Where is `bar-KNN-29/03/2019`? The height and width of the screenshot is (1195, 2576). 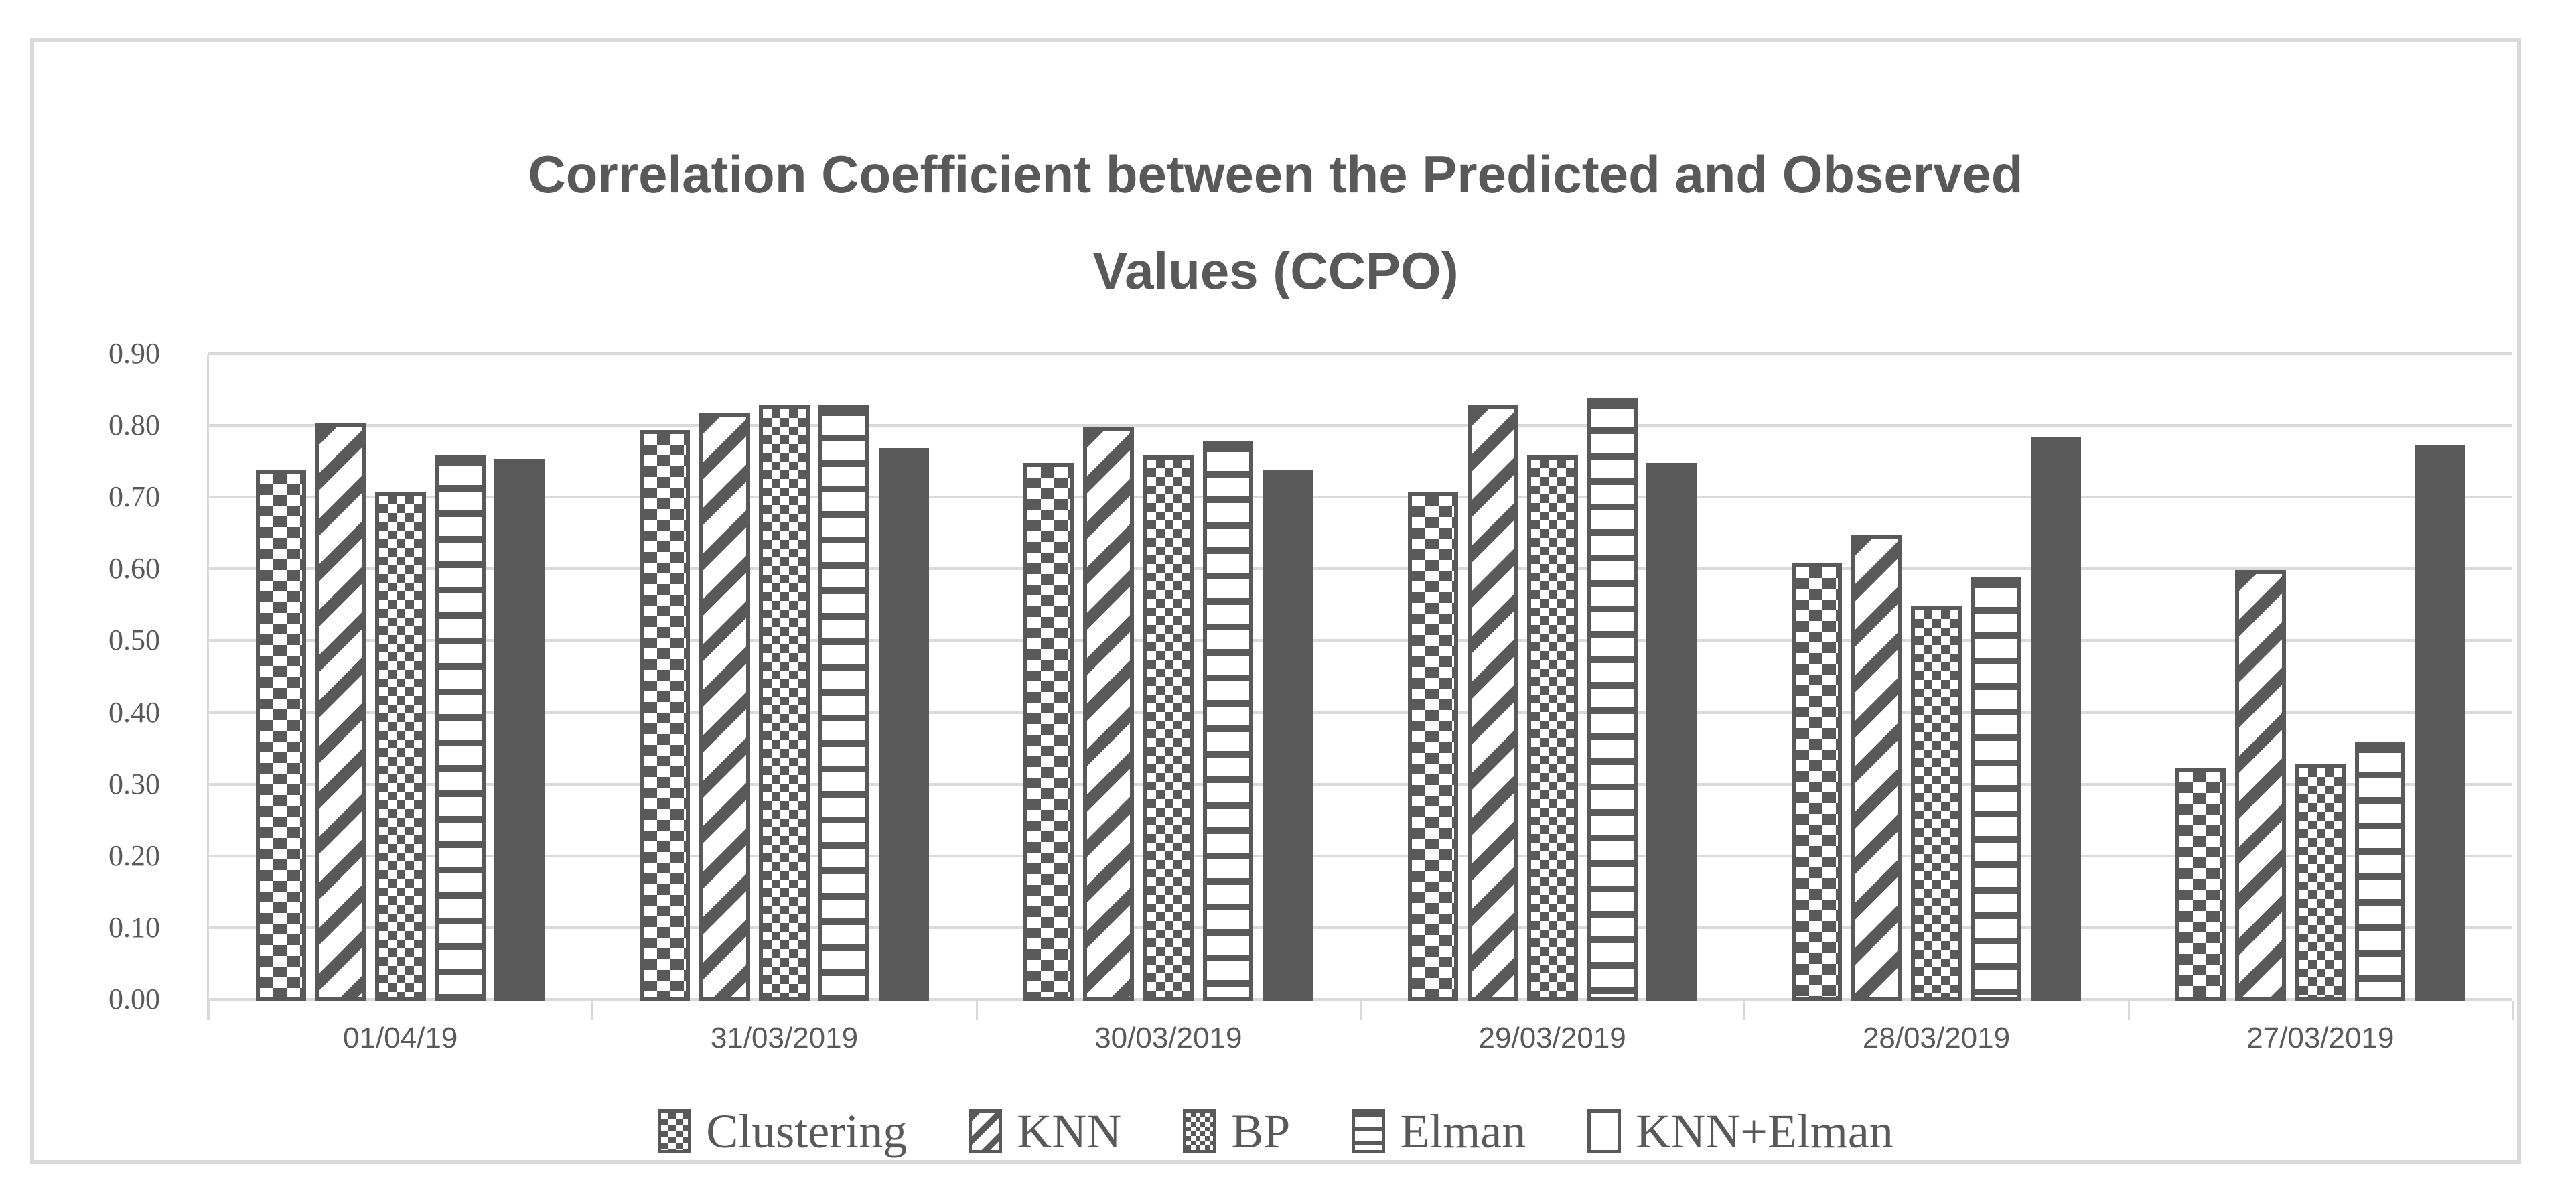
bar-KNN-29/03/2019 is located at coordinates (1492, 703).